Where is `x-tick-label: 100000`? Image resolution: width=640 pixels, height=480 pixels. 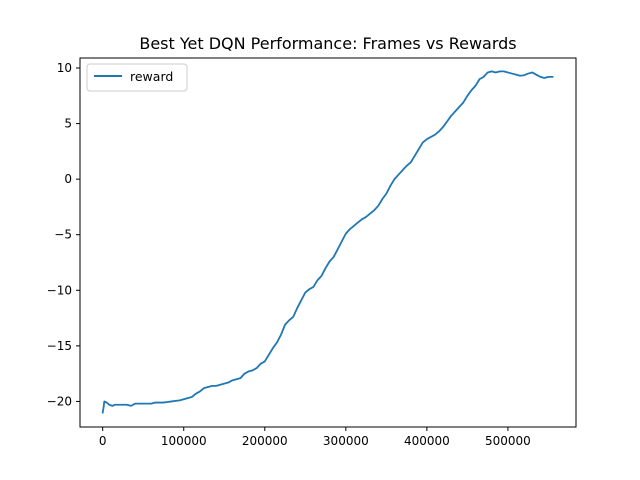 x-tick-label: 100000 is located at coordinates (184, 441).